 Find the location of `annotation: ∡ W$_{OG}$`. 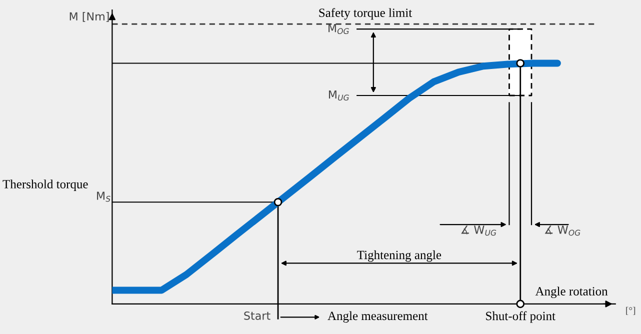

annotation: ∡ W$_{OG}$ is located at coordinates (562, 231).